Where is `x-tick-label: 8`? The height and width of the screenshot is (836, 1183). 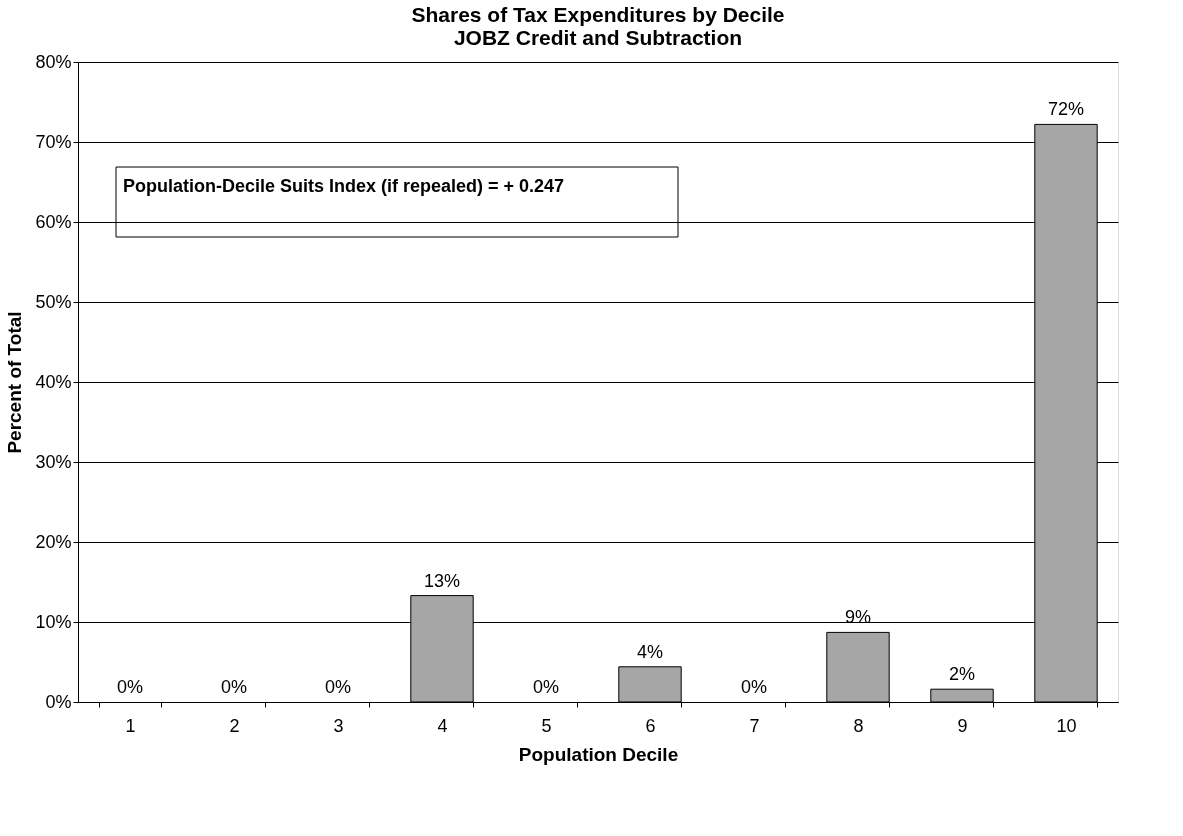 x-tick-label: 8 is located at coordinates (858, 725).